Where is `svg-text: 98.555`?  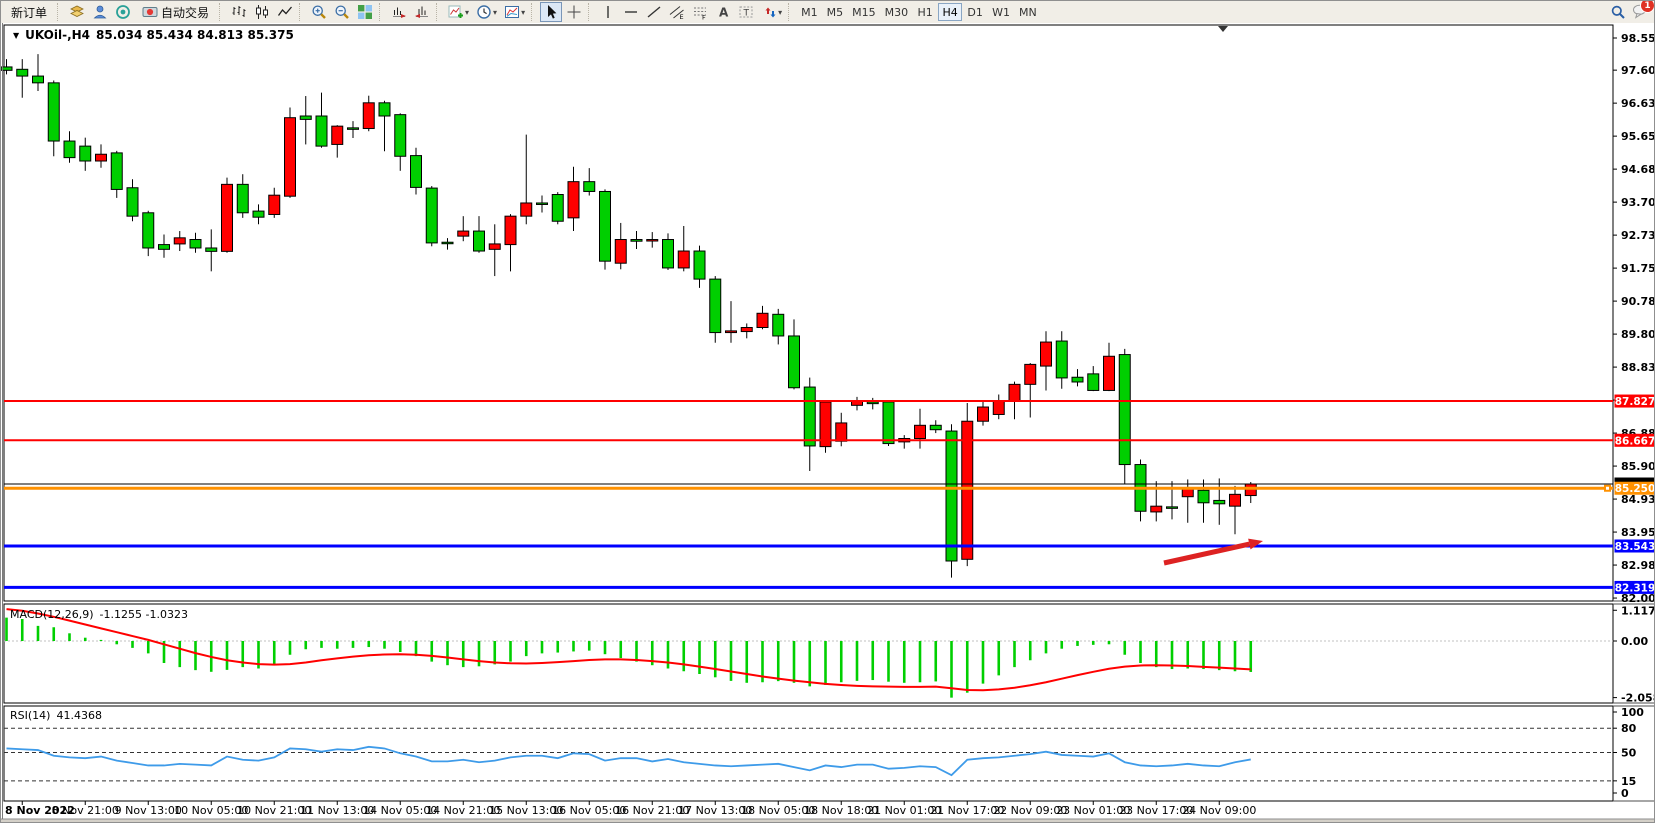
svg-text: 98.555 is located at coordinates (1638, 38).